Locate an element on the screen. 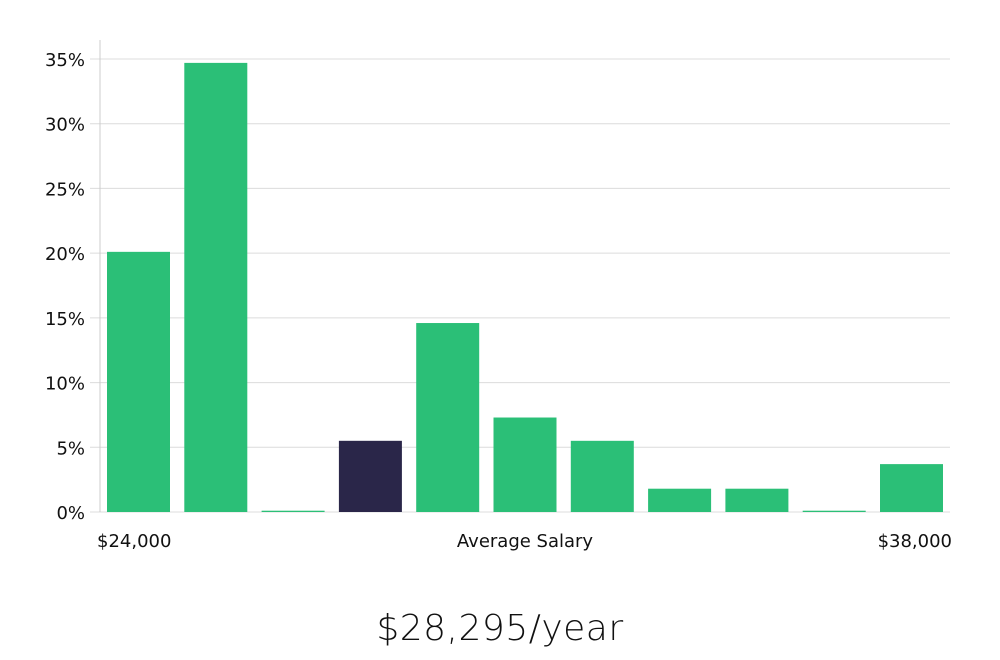 Image resolution: width=1000 pixels, height=660 pixels. y-tick-label: 35% is located at coordinates (65, 60).